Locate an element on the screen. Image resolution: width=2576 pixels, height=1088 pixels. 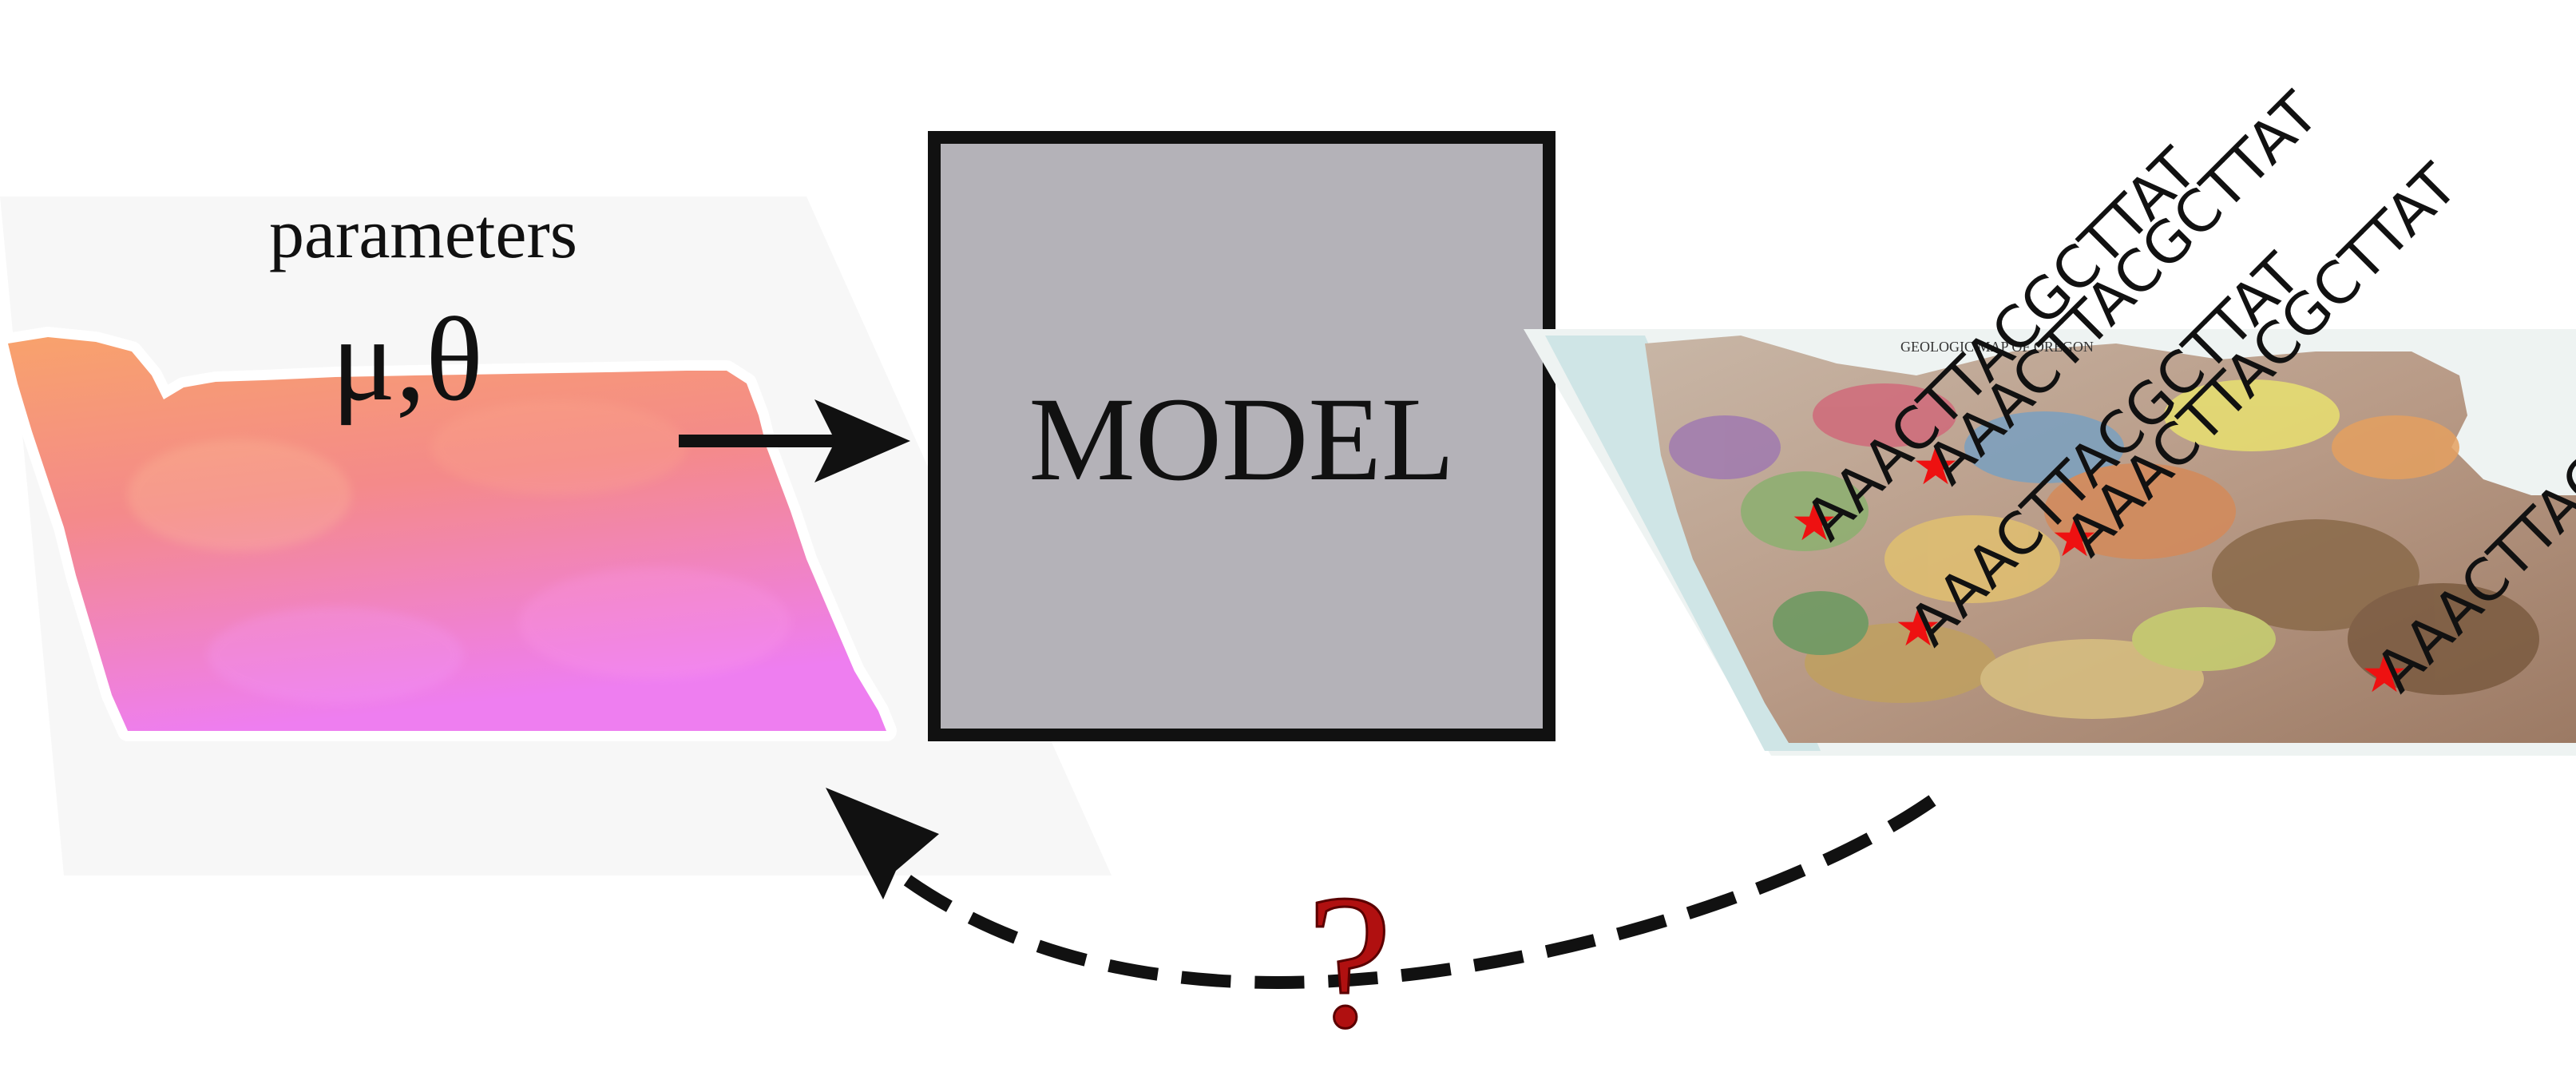
sample-star-2: ★ is located at coordinates (1935, 466).